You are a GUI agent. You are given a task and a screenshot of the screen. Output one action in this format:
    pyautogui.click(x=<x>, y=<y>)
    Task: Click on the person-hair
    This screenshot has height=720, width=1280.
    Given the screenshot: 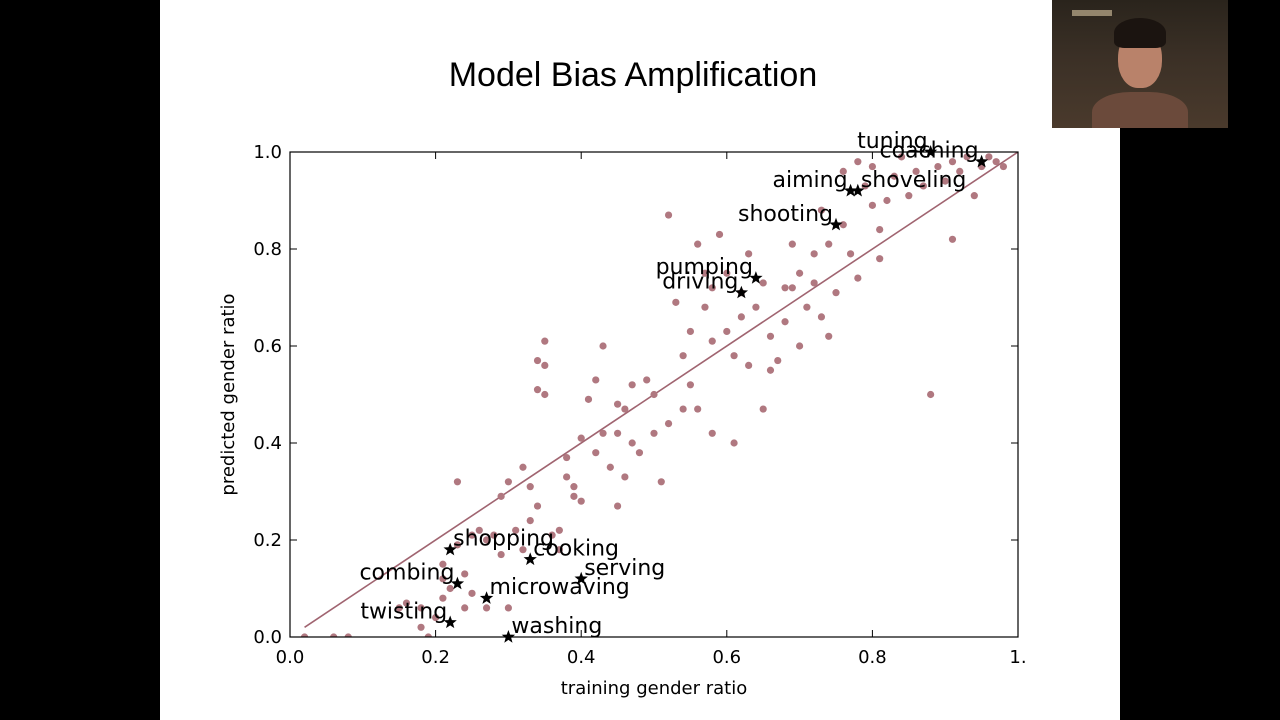 What is the action you would take?
    pyautogui.click(x=1140, y=33)
    